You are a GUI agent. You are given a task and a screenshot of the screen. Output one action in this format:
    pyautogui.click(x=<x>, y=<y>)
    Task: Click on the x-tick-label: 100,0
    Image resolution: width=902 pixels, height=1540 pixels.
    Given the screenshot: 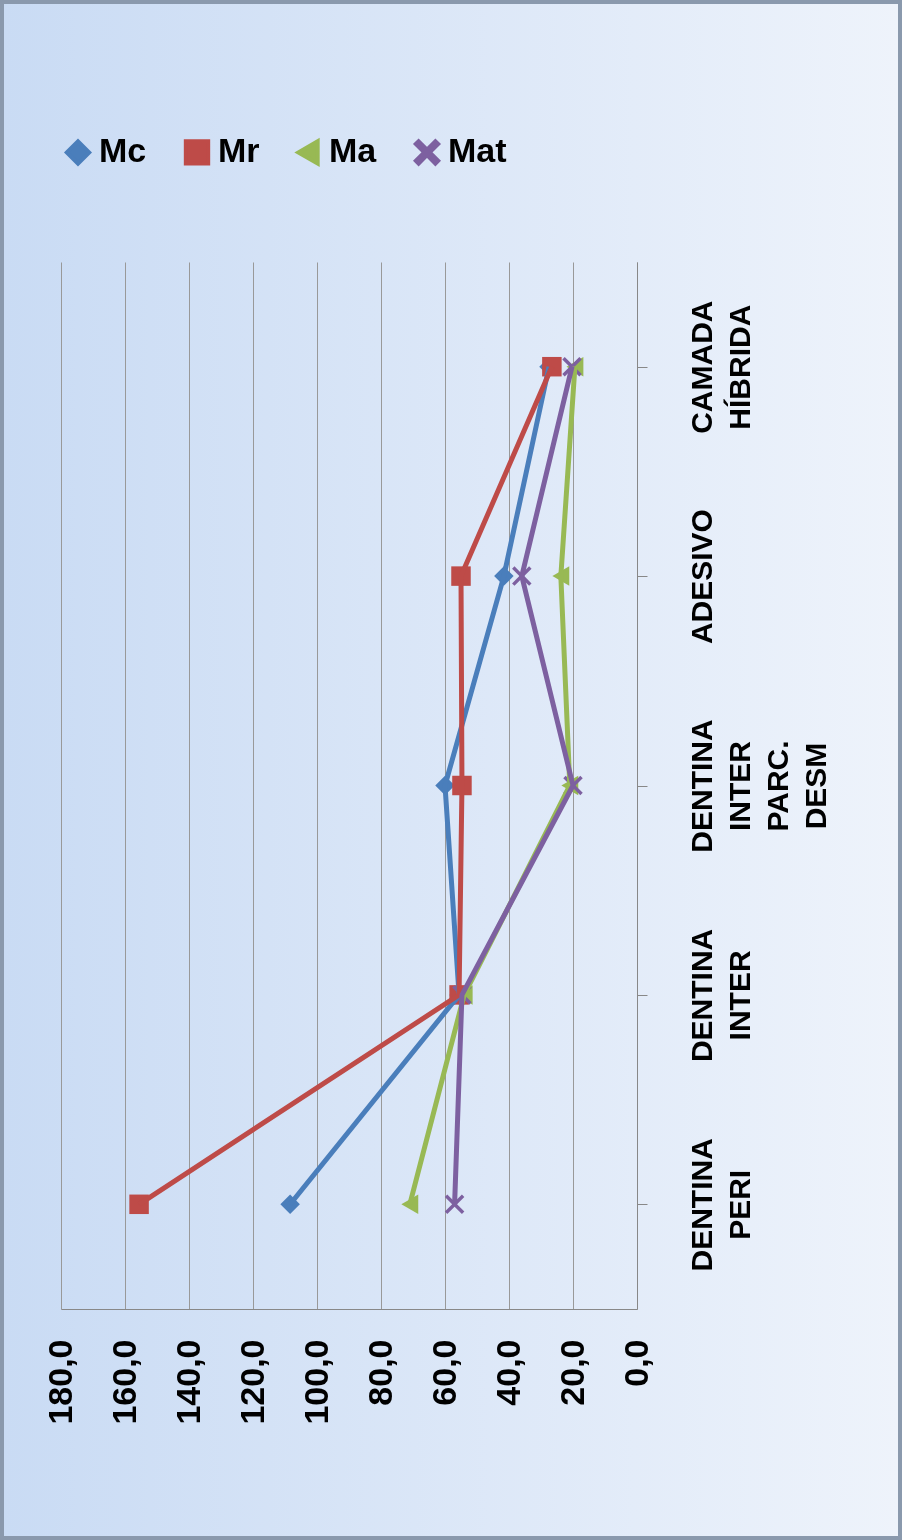 What is the action you would take?
    pyautogui.click(x=315, y=1382)
    